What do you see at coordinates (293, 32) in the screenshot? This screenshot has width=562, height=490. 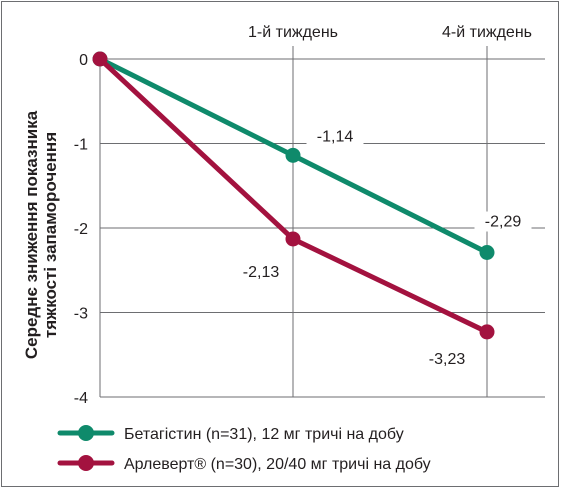 I see `x-tick-label-1: 1-й тиждень` at bounding box center [293, 32].